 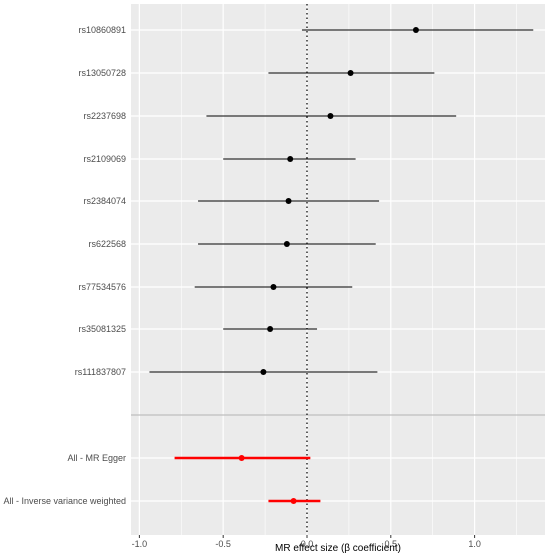 What do you see at coordinates (338, 548) in the screenshot?
I see `x-axis-title: MR effect size (β coefficient)` at bounding box center [338, 548].